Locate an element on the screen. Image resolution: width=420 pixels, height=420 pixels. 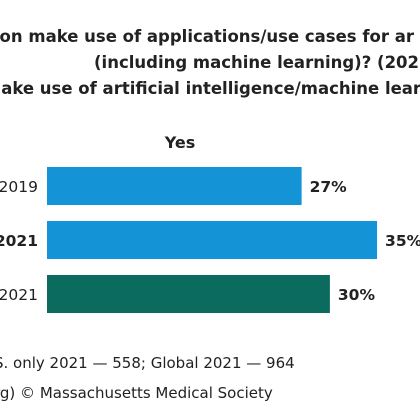
chart-title-line-2: (including machine learning)? (2021) is located at coordinates (257, 62).